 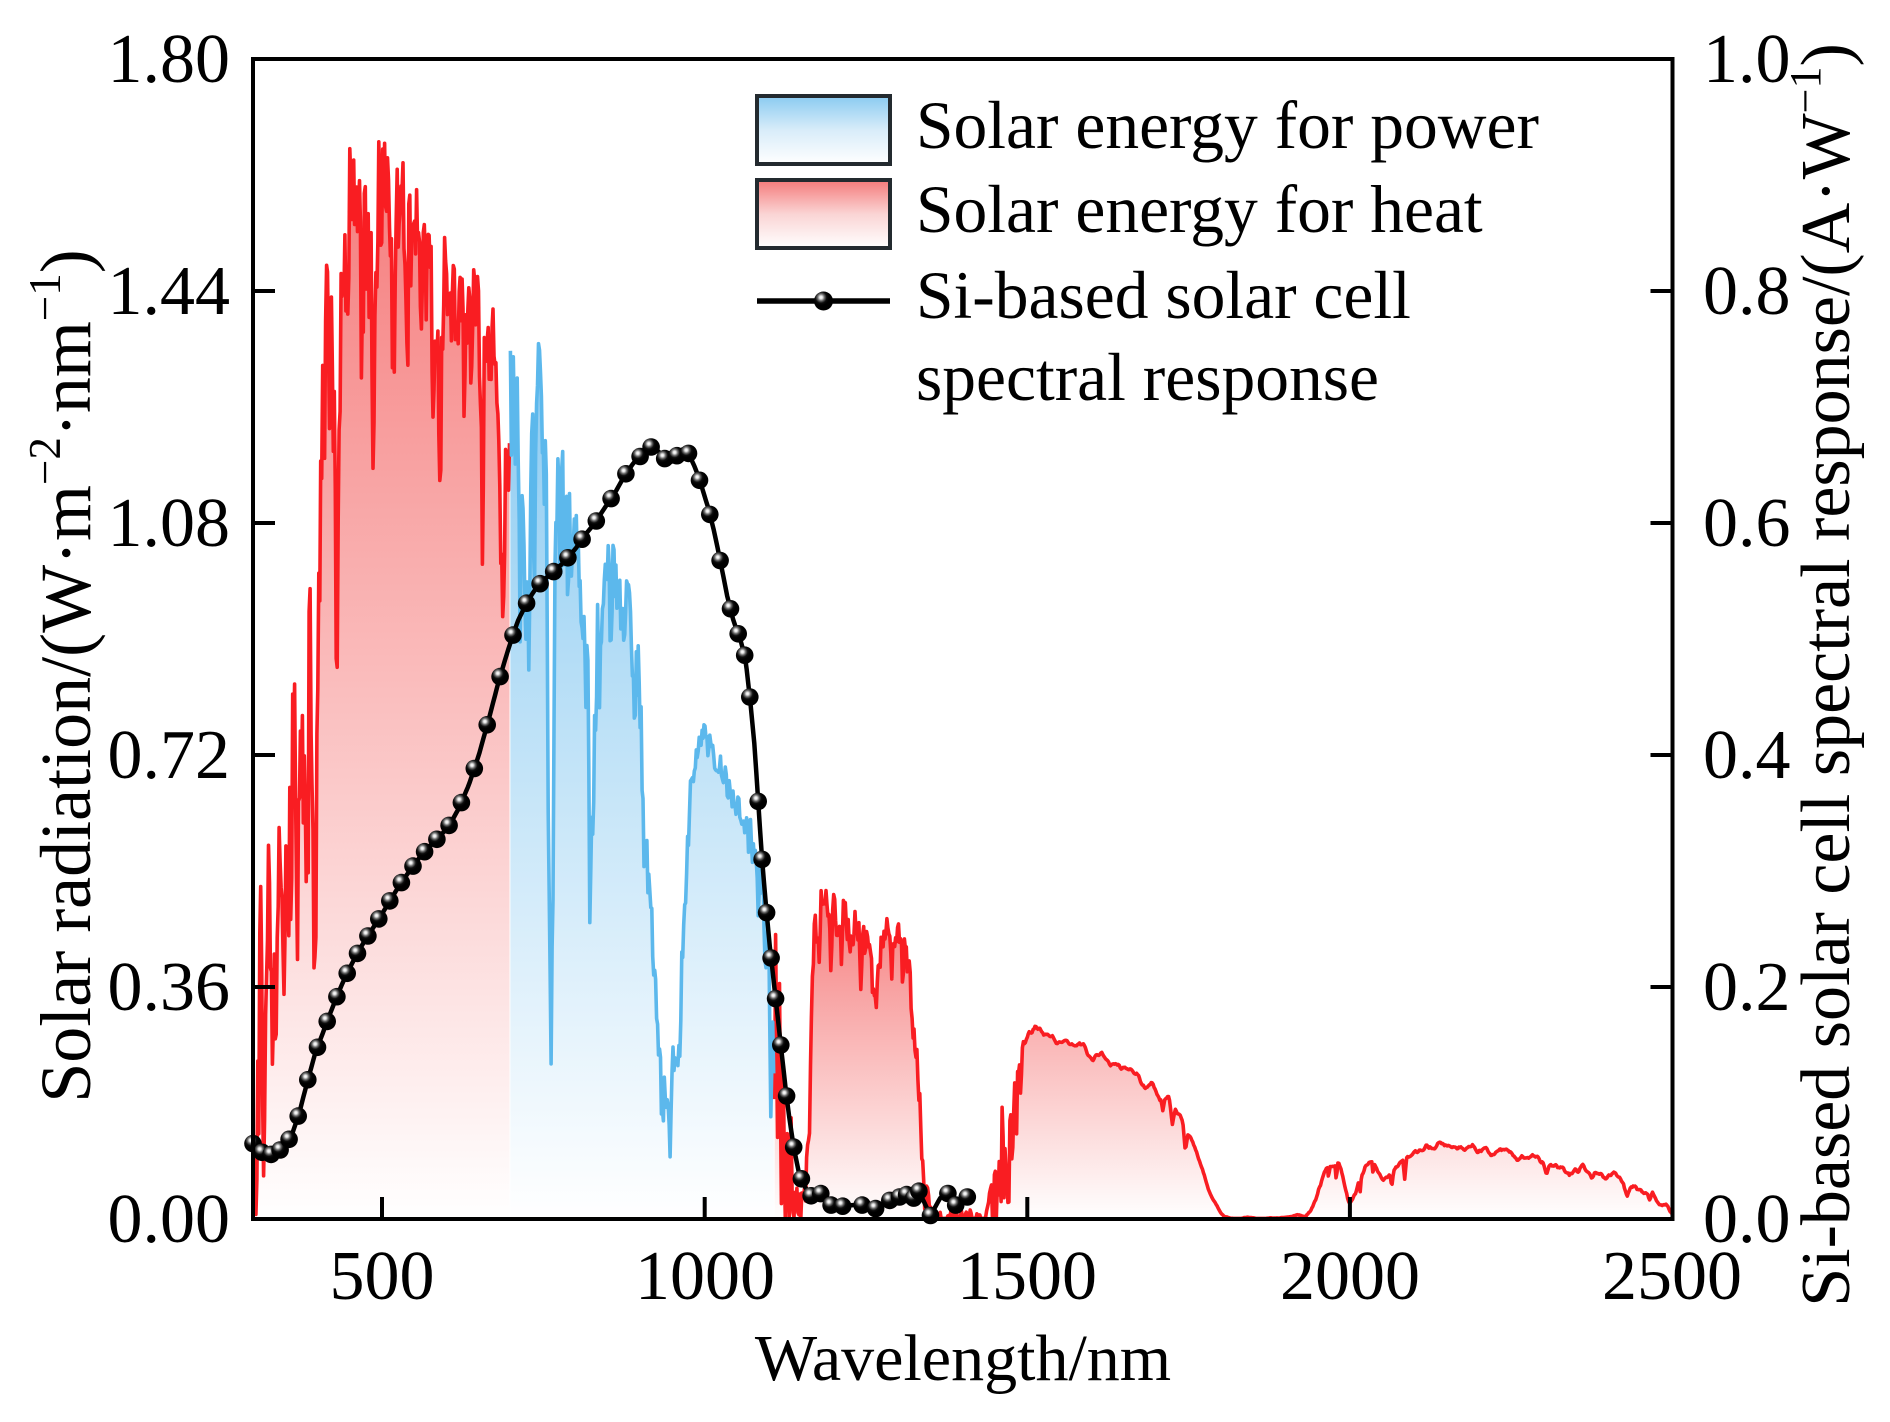 I want to click on svg-text: 1.0, so click(x=1747, y=59).